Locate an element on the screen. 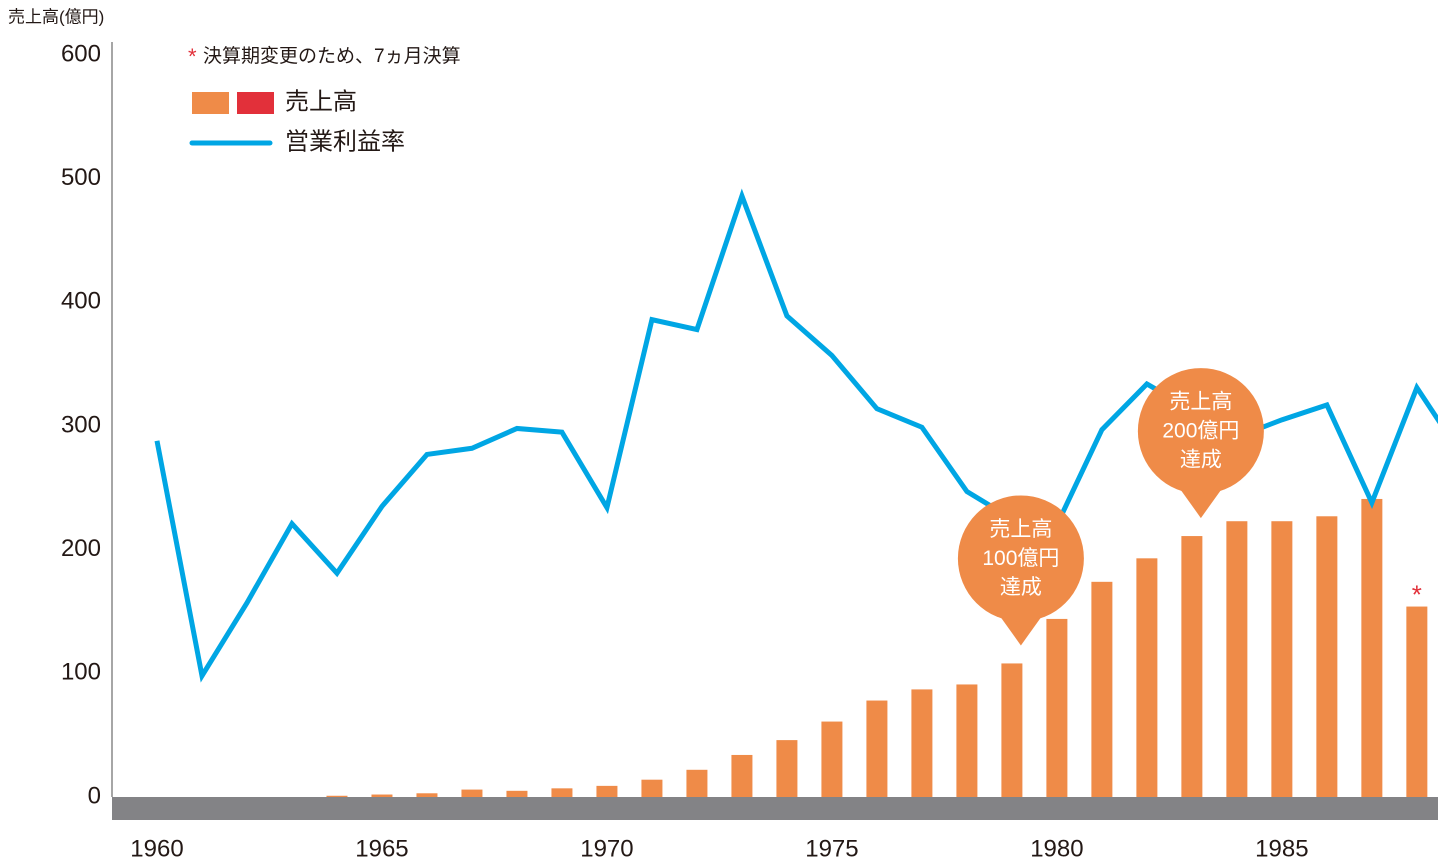 The height and width of the screenshot is (866, 1438). annotation-text: 200億円 is located at coordinates (1200, 431).